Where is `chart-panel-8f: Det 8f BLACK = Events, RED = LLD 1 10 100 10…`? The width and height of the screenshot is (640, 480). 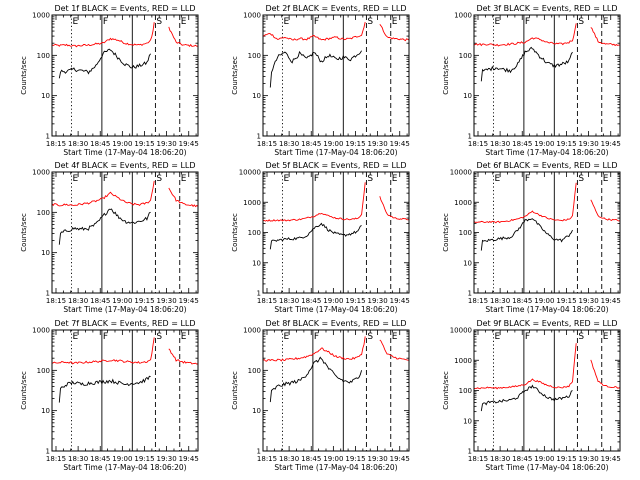 chart-panel-8f: Det 8f BLACK = Events, RED = LLD 1 10 100 10… is located at coordinates (320, 395).